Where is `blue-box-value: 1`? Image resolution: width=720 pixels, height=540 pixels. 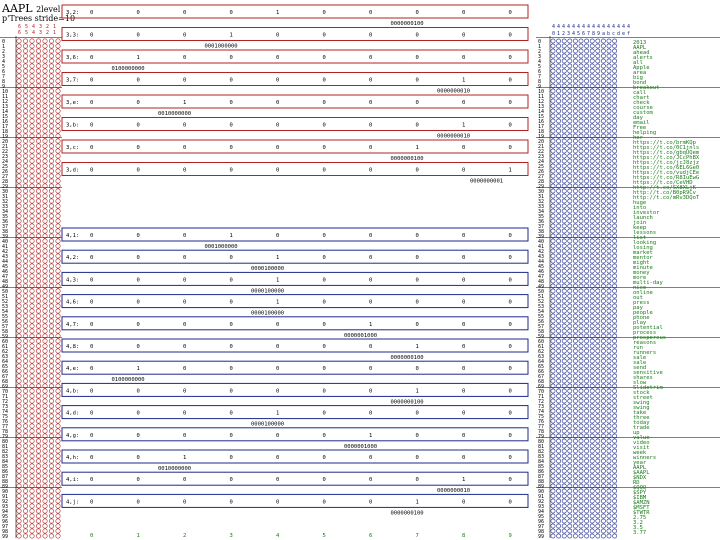
blue-box-value: 1 is located at coordinates (277, 280).